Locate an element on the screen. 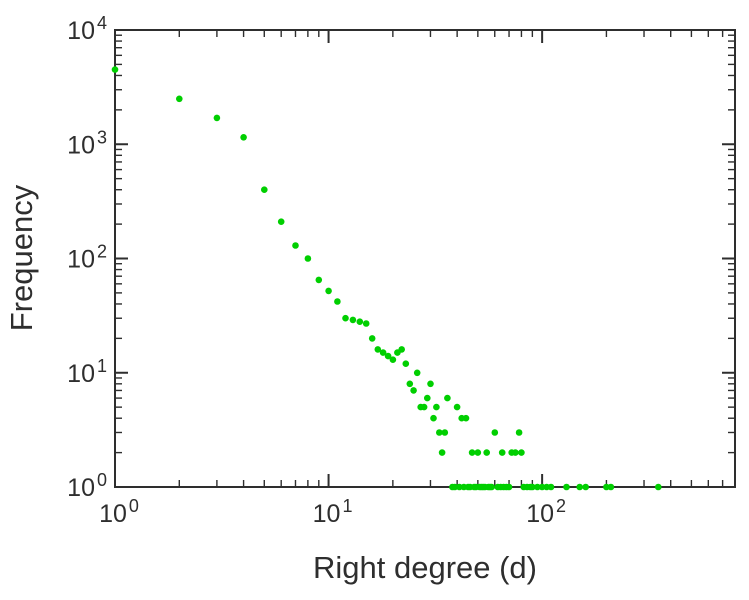 This screenshot has width=749, height=600. tick-label: 10 4 is located at coordinates (87, 29).